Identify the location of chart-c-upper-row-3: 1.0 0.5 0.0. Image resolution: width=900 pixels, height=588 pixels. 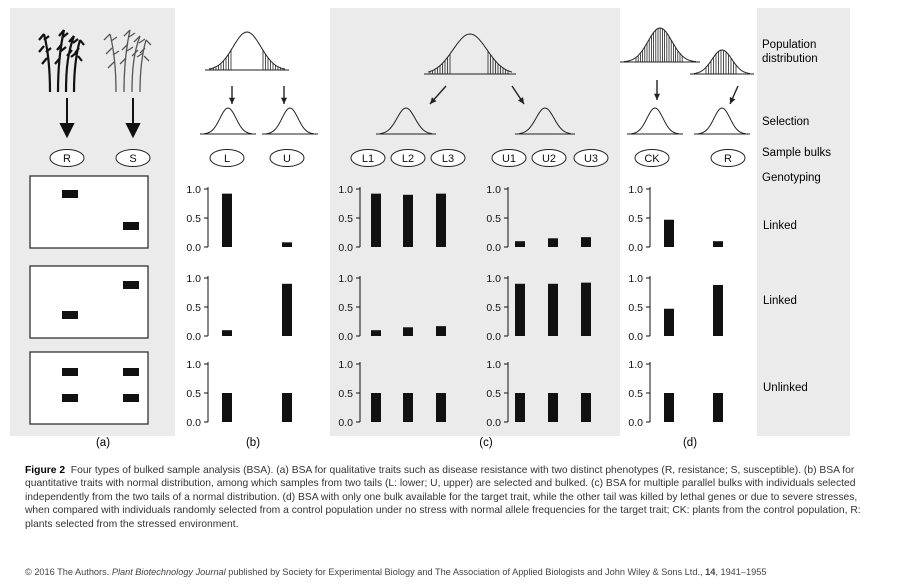
(538, 394).